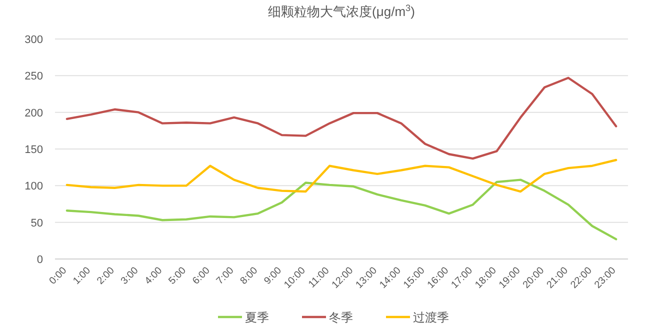 The width and height of the screenshot is (661, 329). I want to click on x-tick-label: 3:00, so click(130, 276).